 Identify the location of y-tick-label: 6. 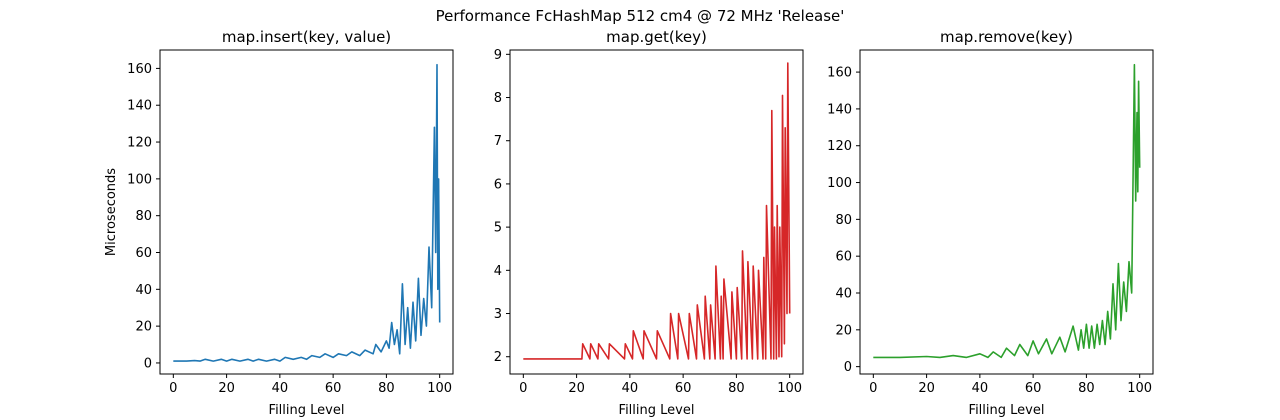
(498, 184).